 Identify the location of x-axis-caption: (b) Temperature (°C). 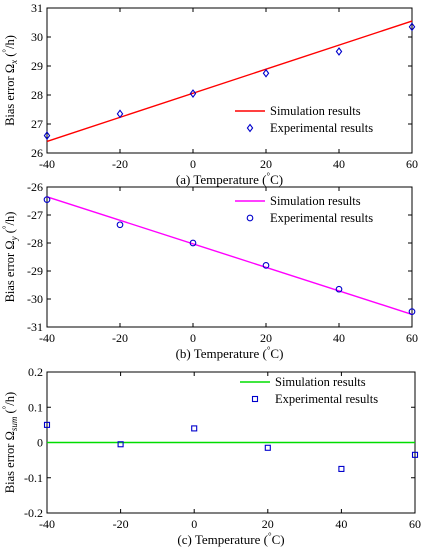
(230, 353).